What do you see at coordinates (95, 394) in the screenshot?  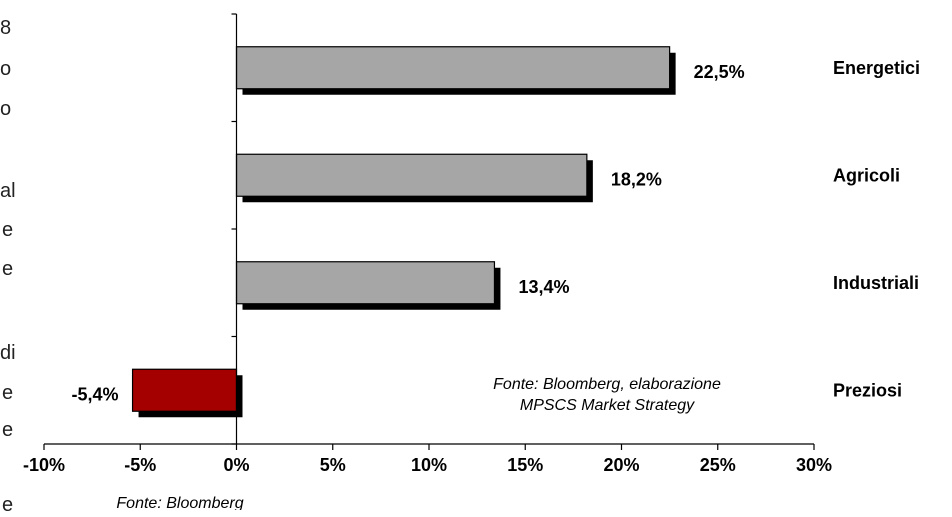 I see `data-label: -5,4%` at bounding box center [95, 394].